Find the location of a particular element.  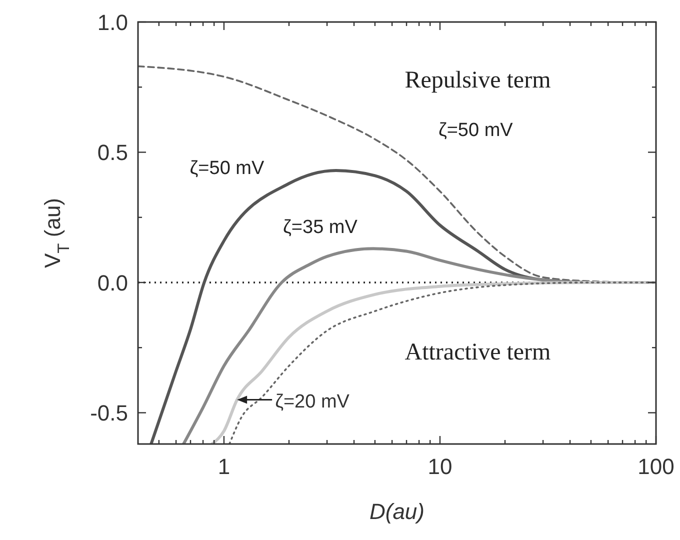

y-tick-label: 0.0 is located at coordinates (112, 283).